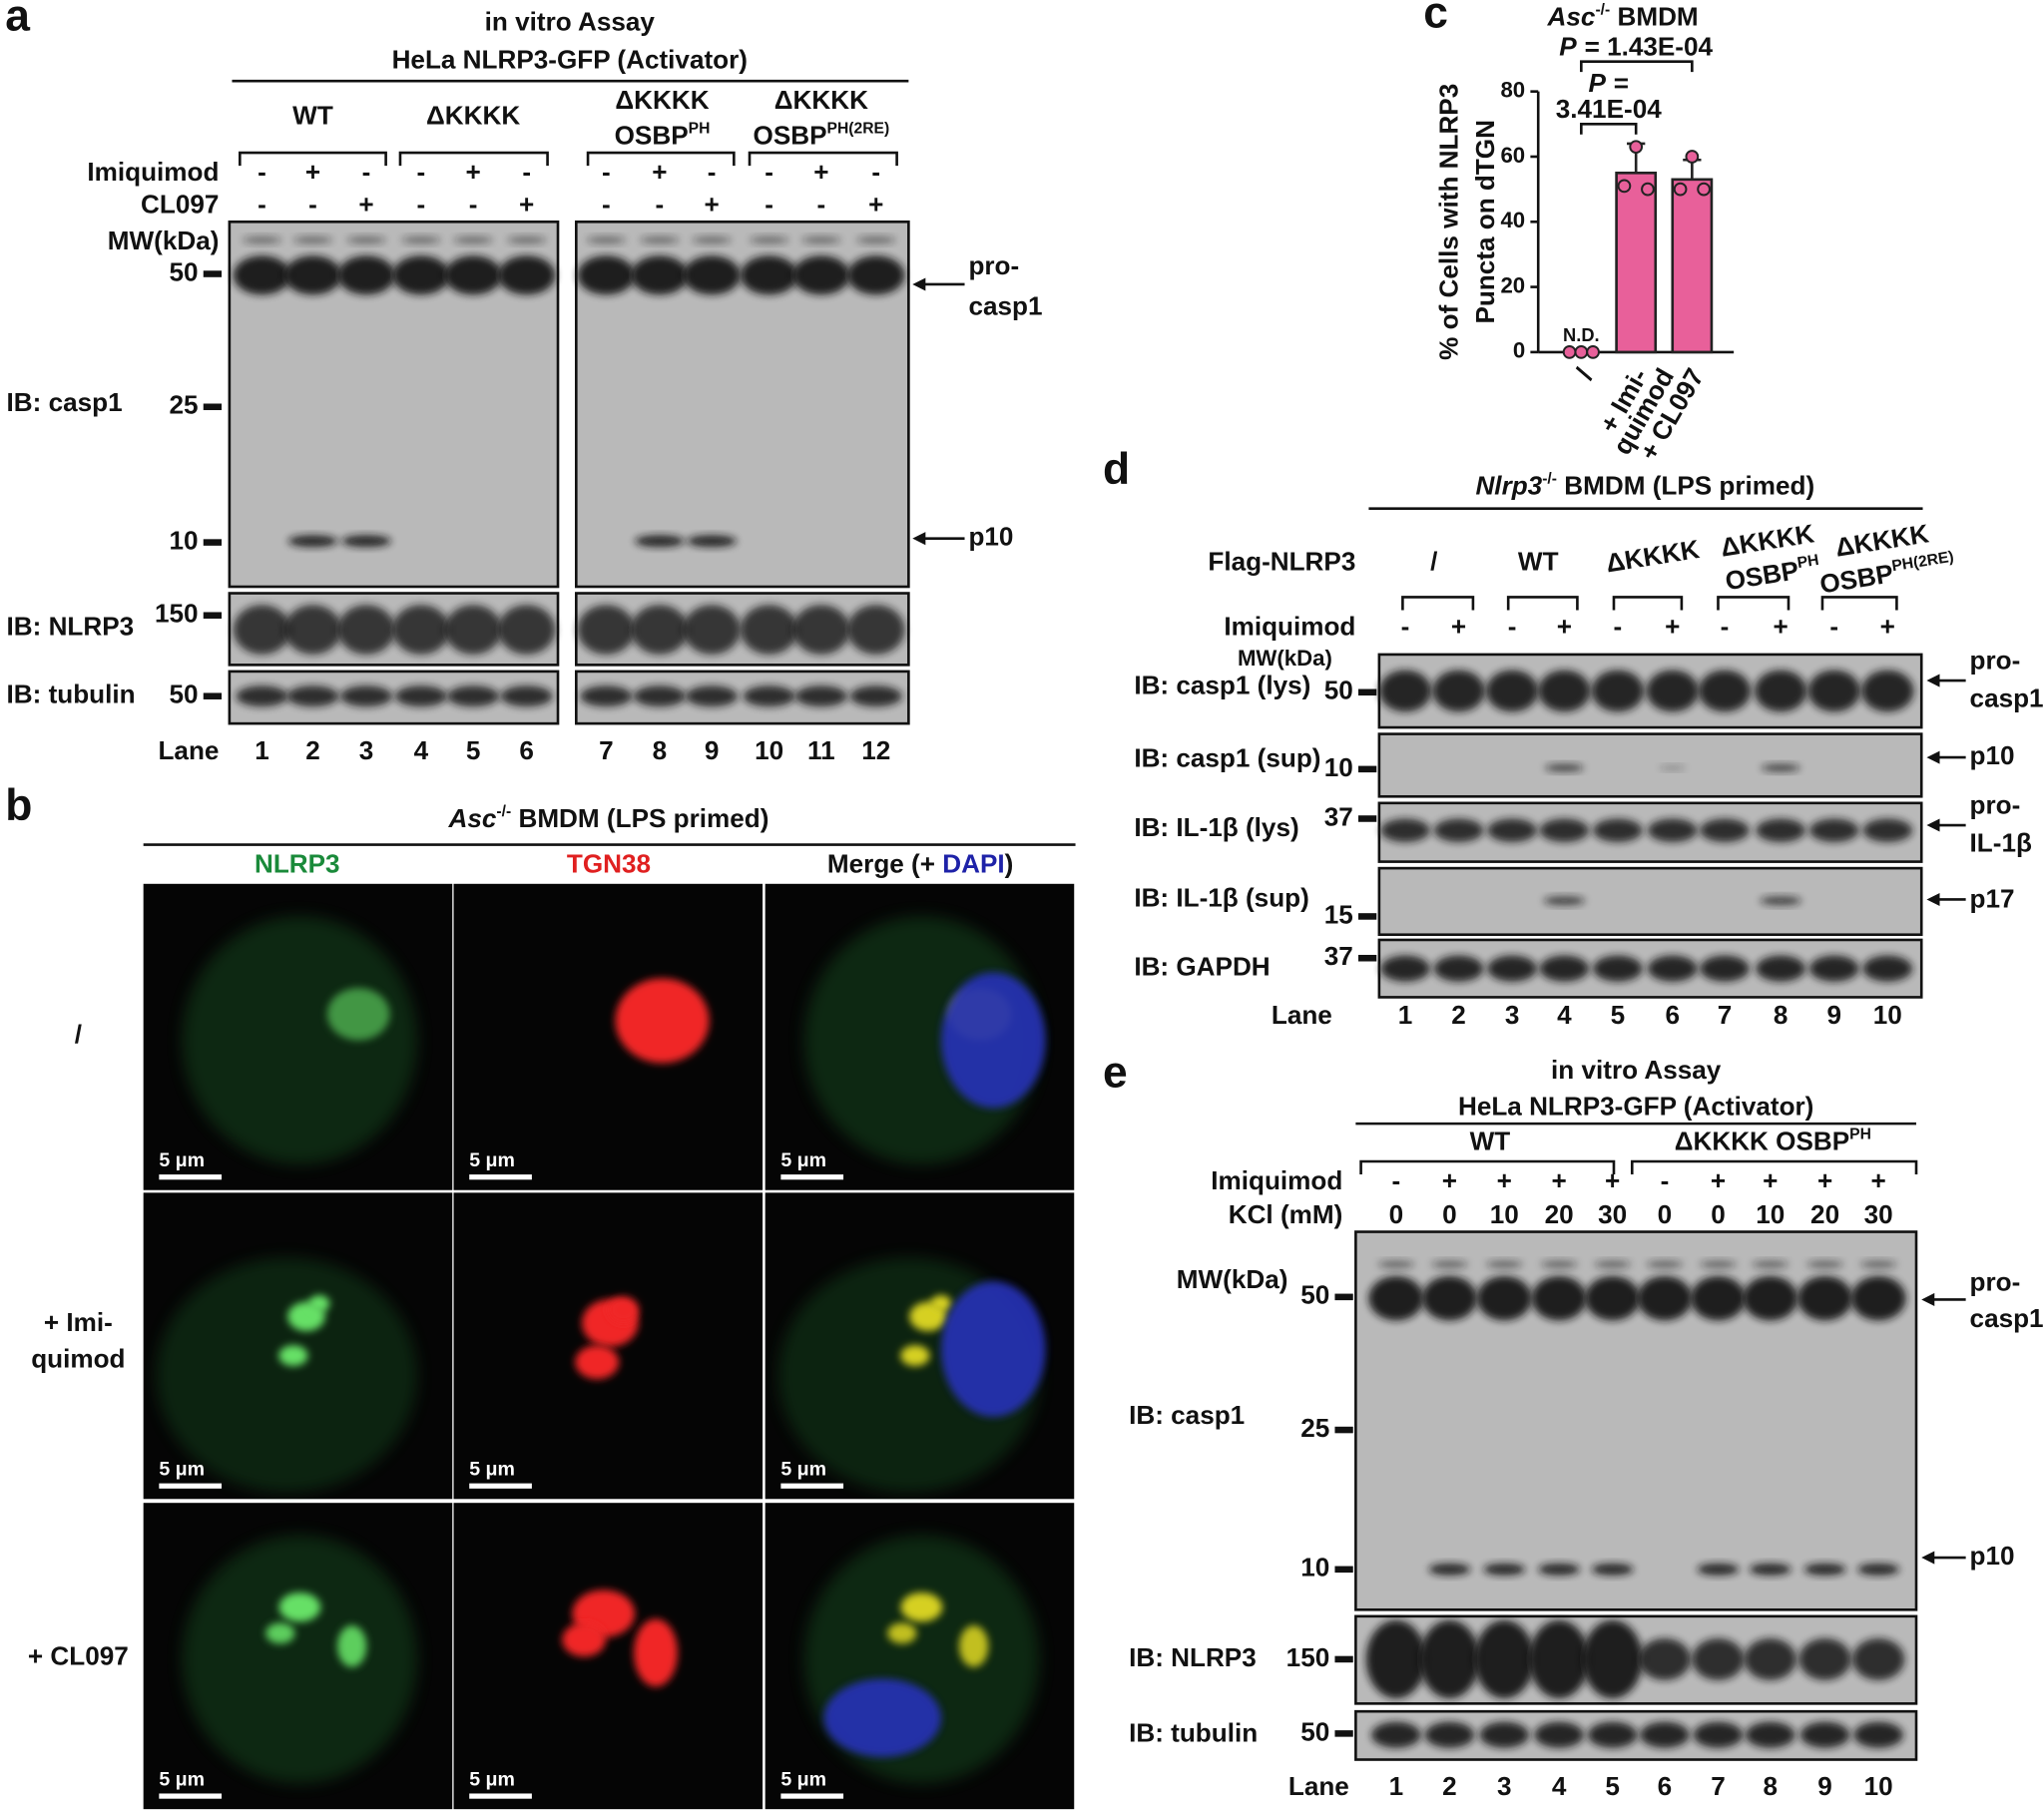 This screenshot has width=2044, height=1812. Describe the element at coordinates (812, 1486) in the screenshot. I see `scale-bar` at that location.